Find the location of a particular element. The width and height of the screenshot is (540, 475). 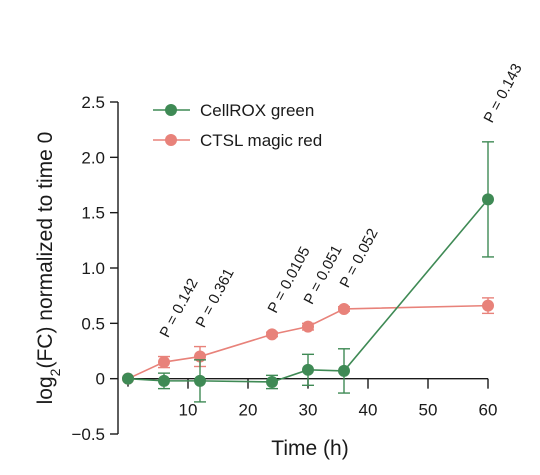

y-axis-title-main: log is located at coordinates (45, 390).